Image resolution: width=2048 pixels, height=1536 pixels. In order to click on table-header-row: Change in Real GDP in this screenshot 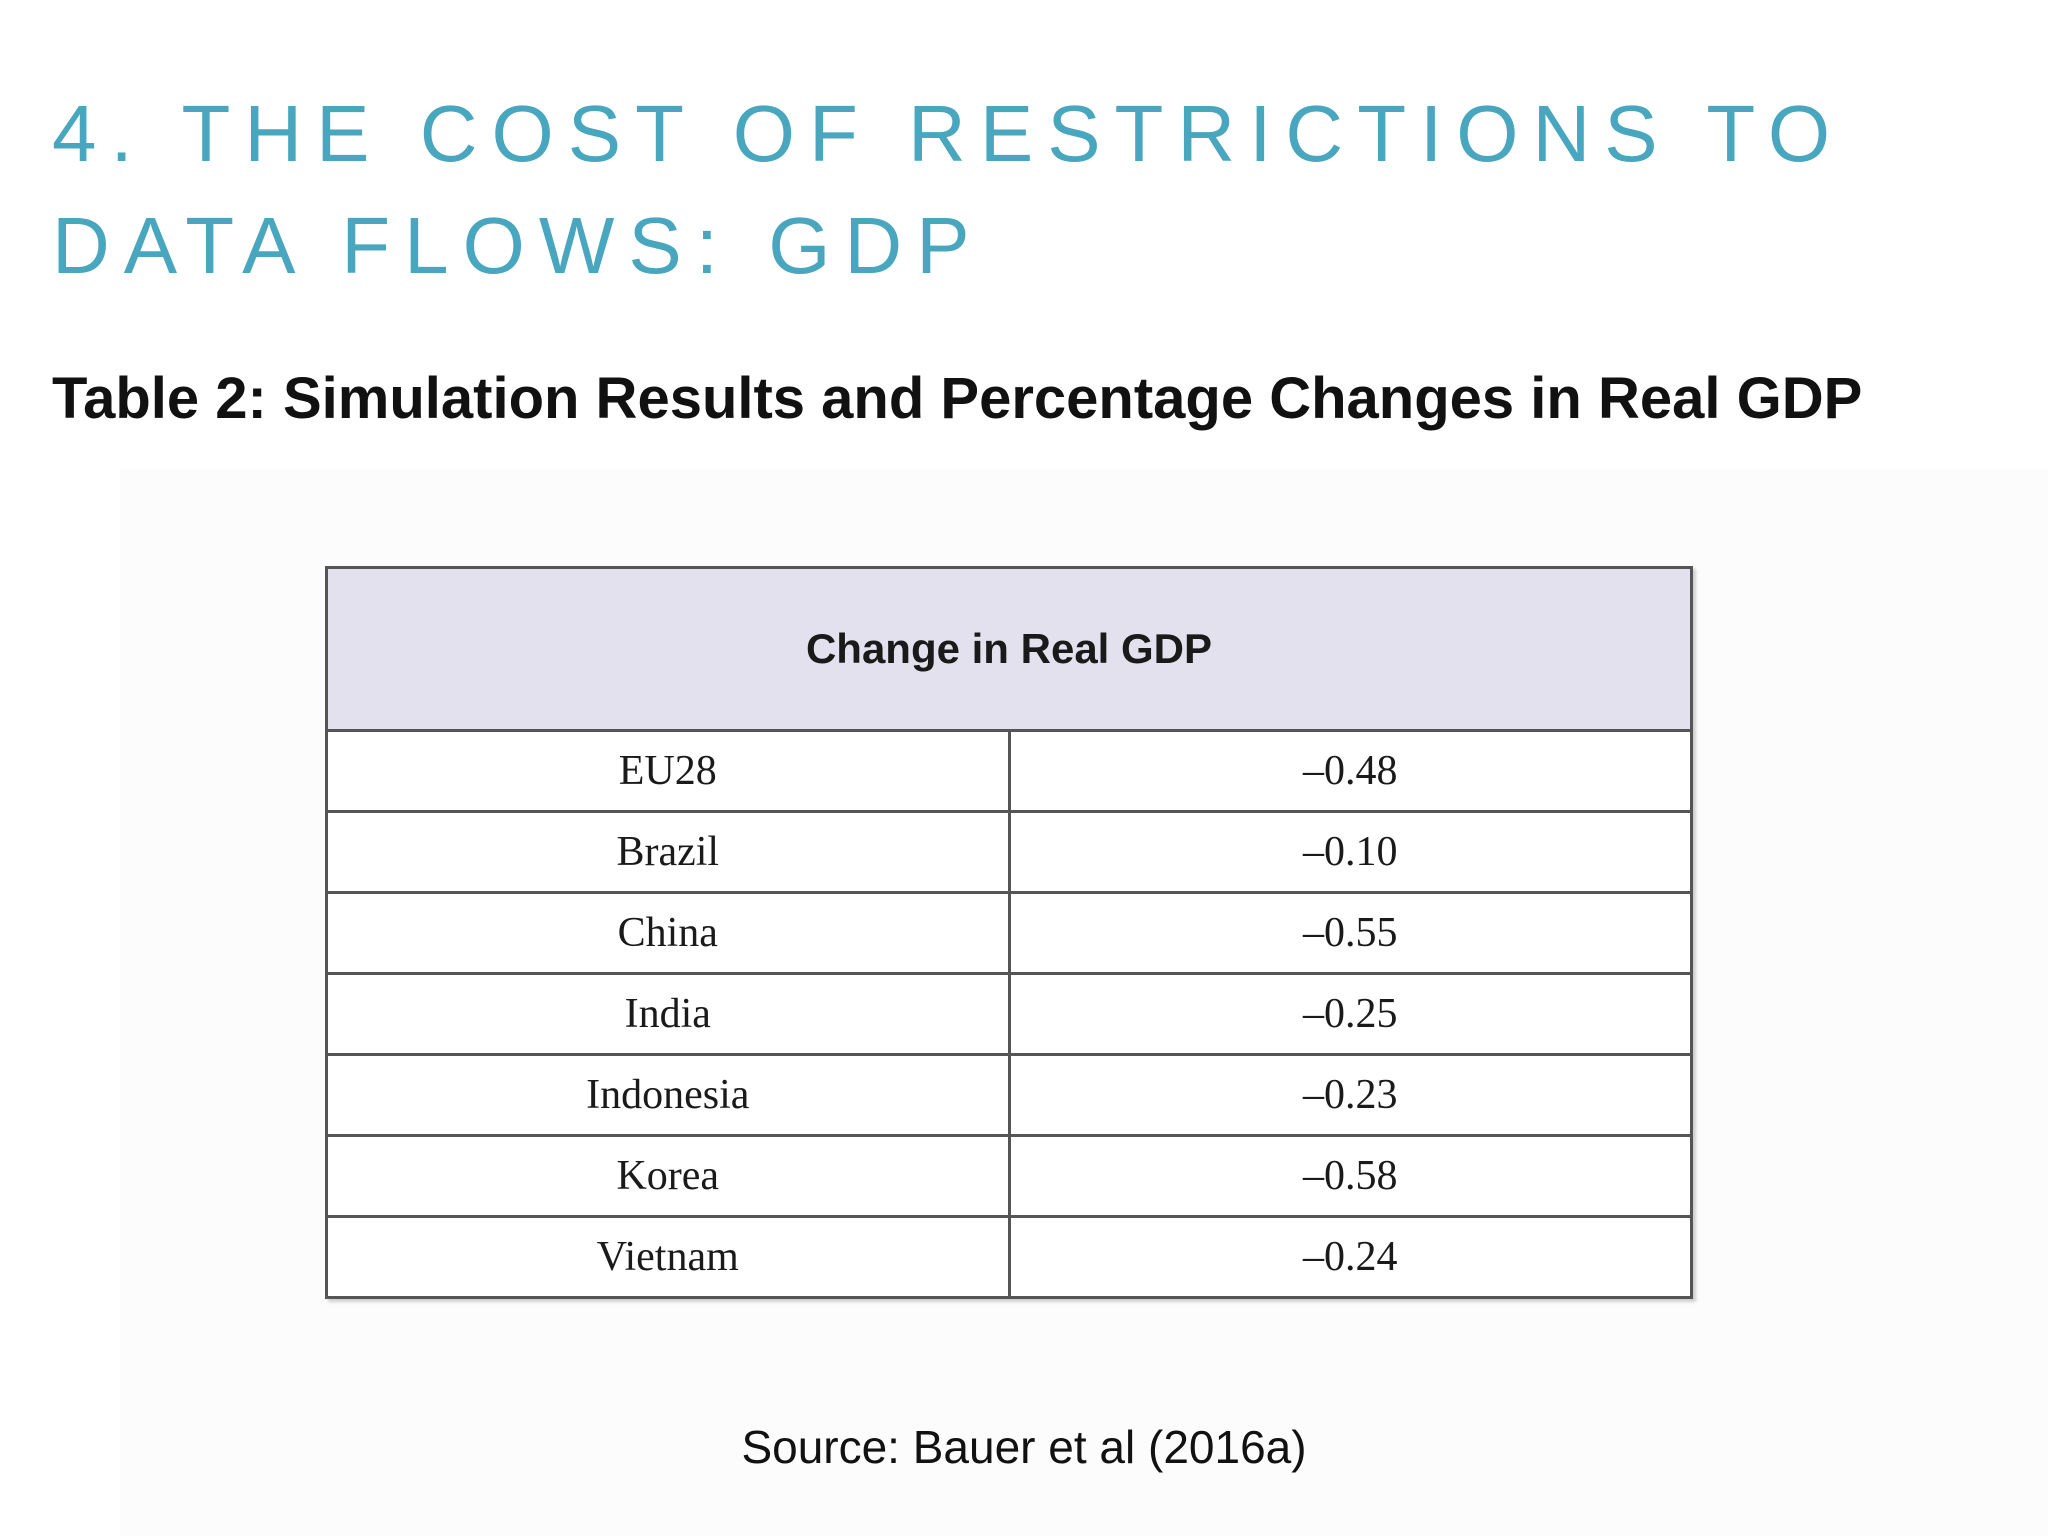, I will do `click(1009, 649)`.